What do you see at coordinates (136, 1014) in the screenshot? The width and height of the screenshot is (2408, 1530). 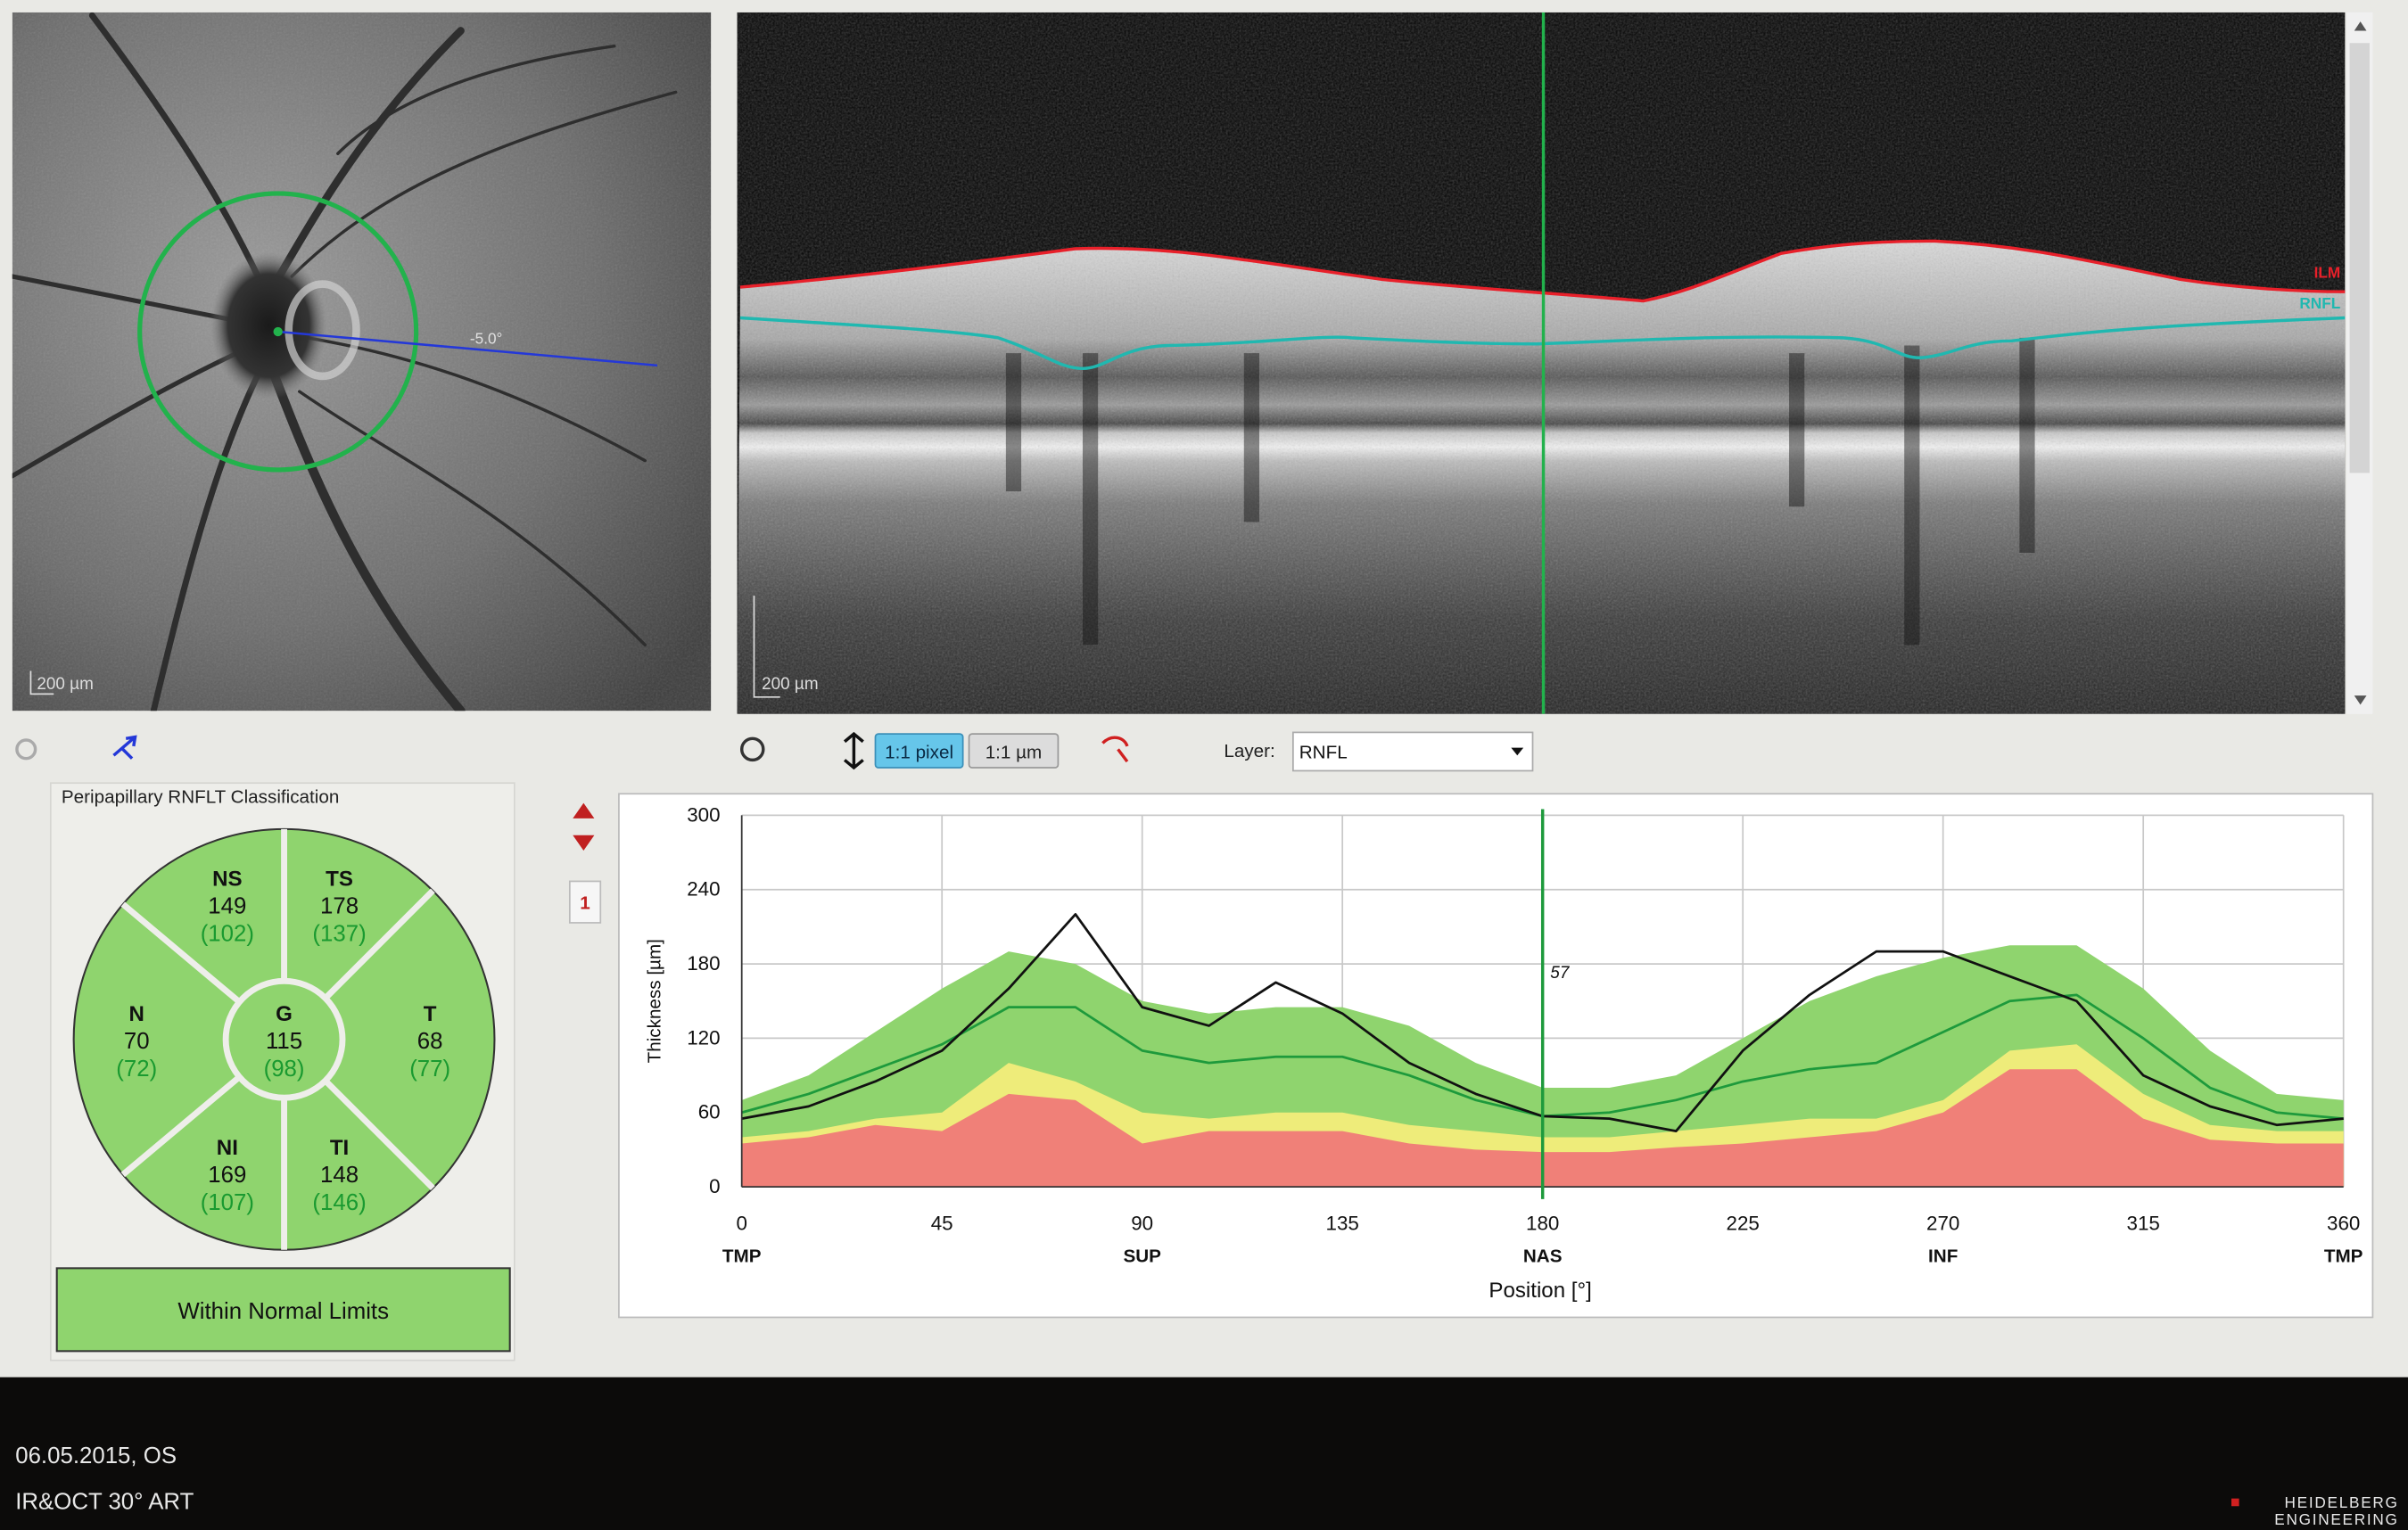 I see `sector-name: N` at bounding box center [136, 1014].